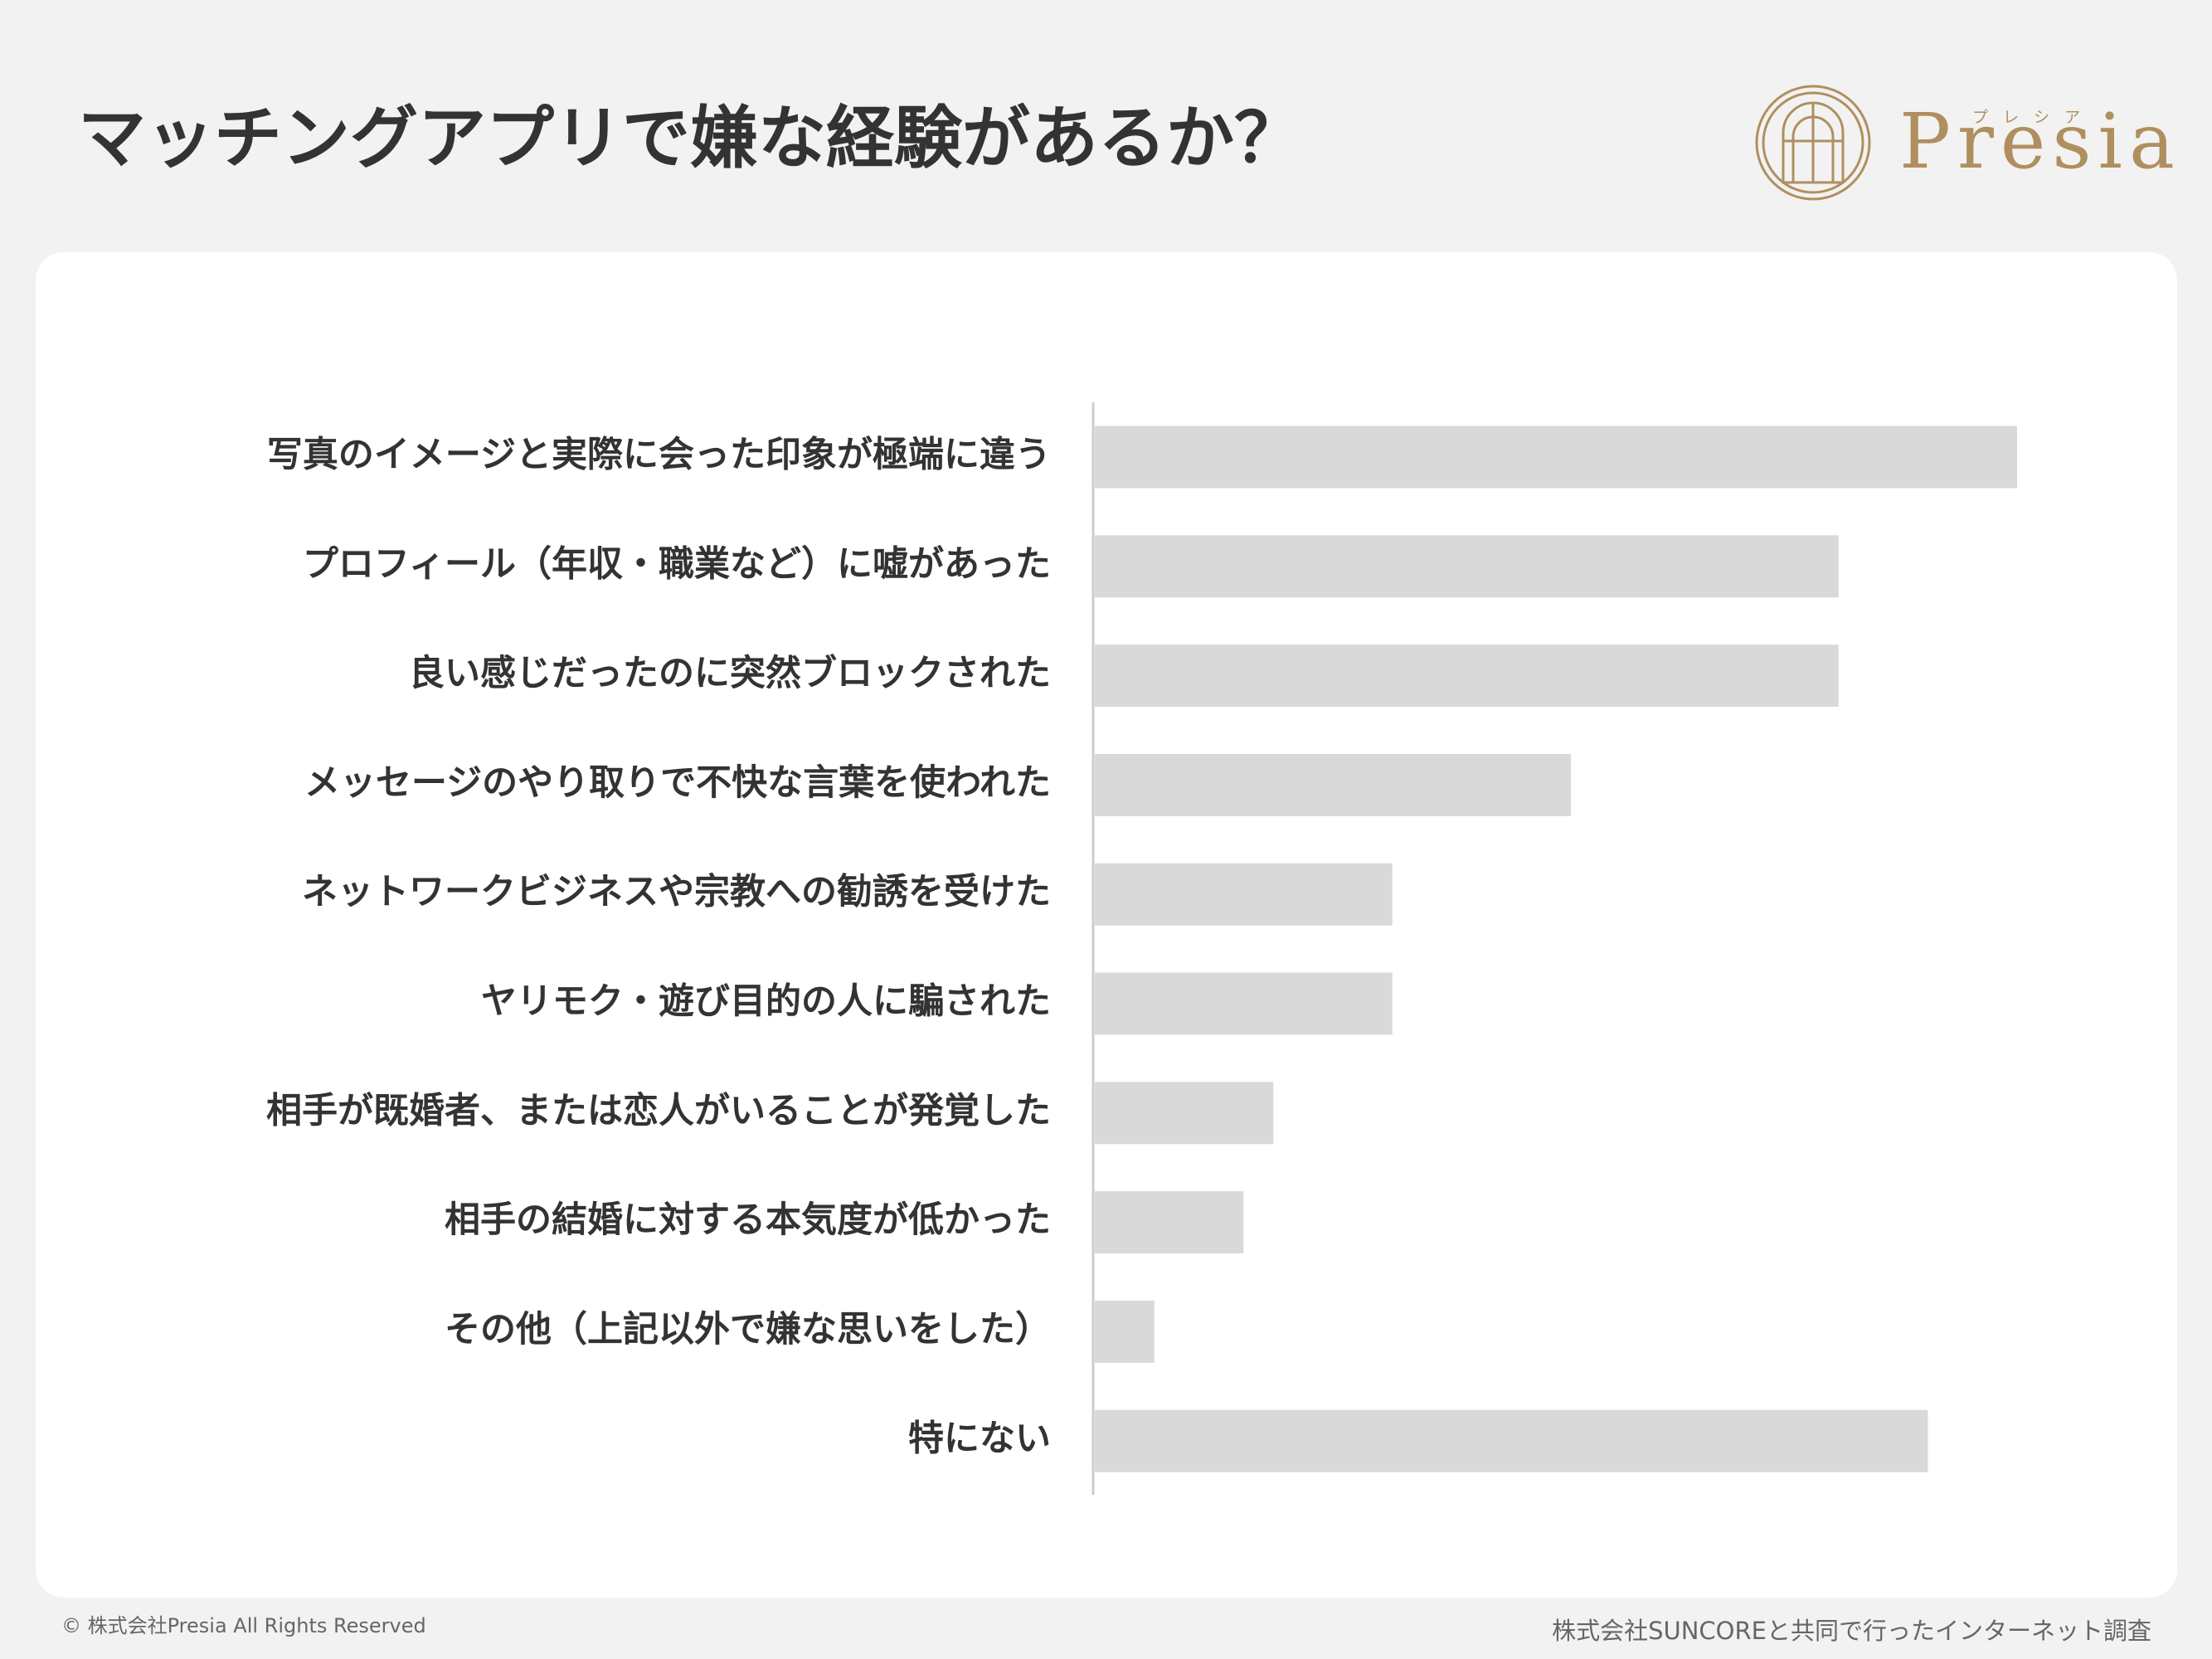 This screenshot has width=2212, height=1659. I want to click on source: 株式会社SUNCOREと共同で行ったインターネット調査, so click(1852, 1631).